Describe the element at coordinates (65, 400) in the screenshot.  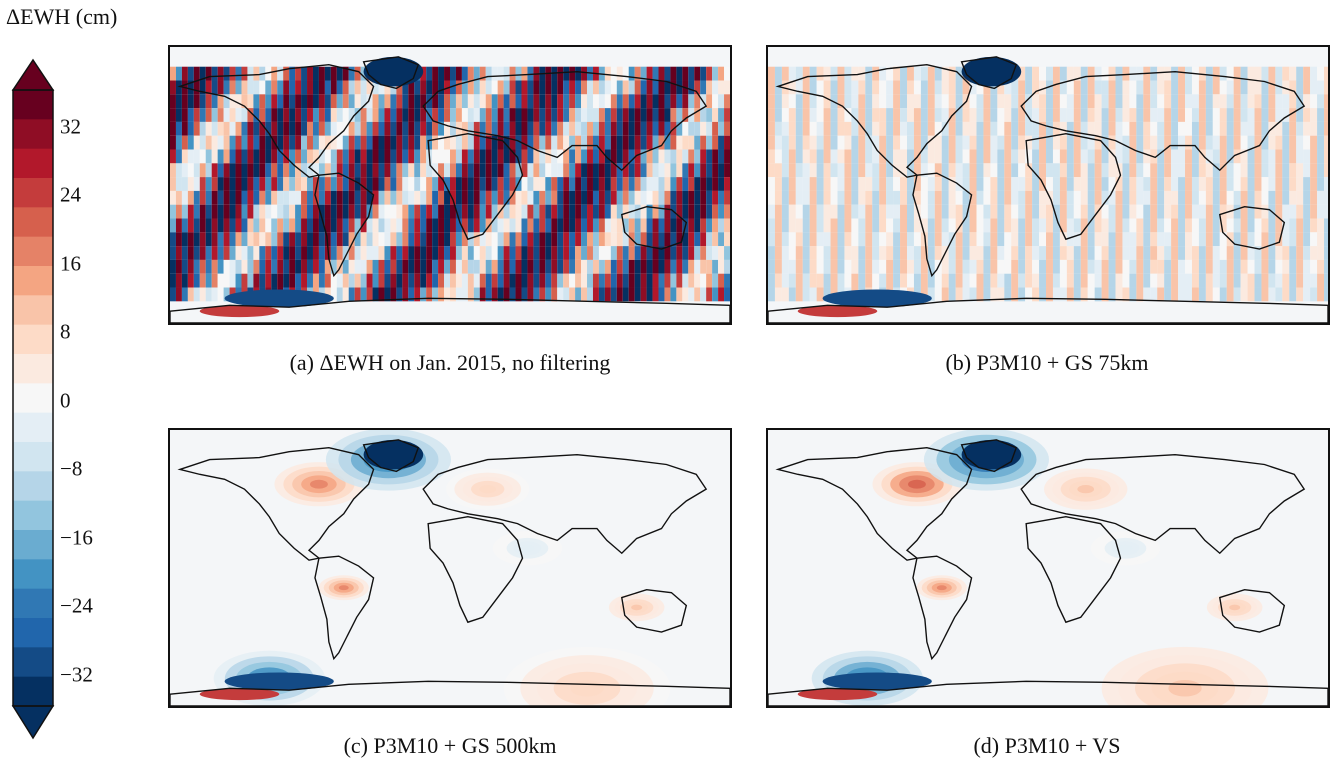
I see `tick-0: 0` at that location.